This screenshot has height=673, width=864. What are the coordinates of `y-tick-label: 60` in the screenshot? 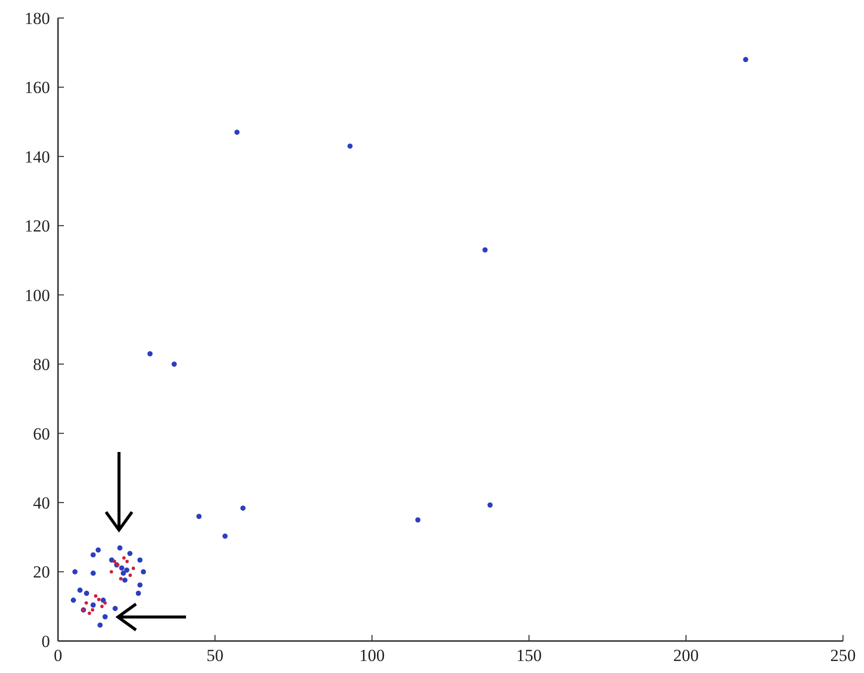 It's located at (41, 434).